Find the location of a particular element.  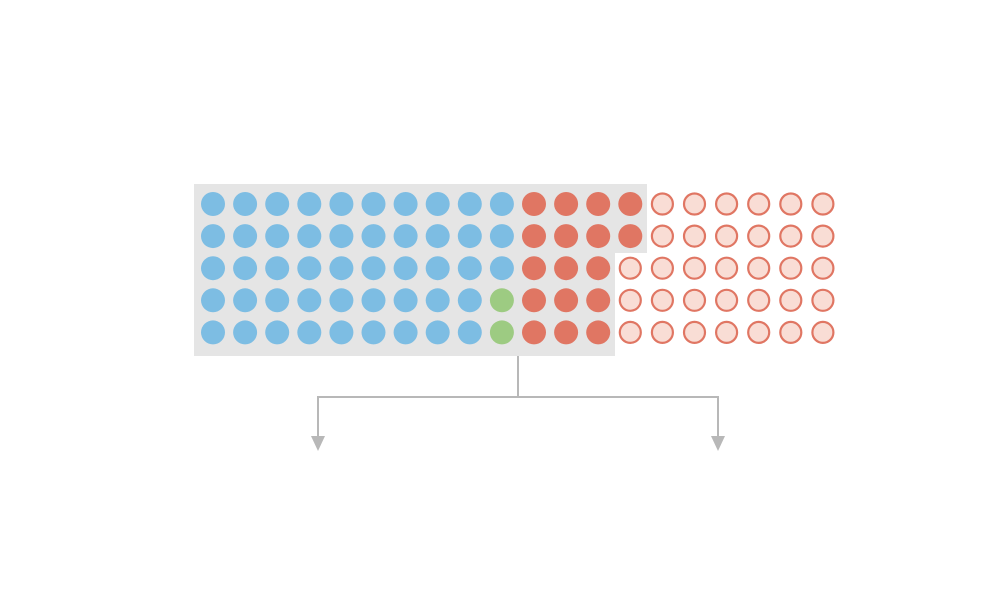

highlight-region is located at coordinates (420, 270).